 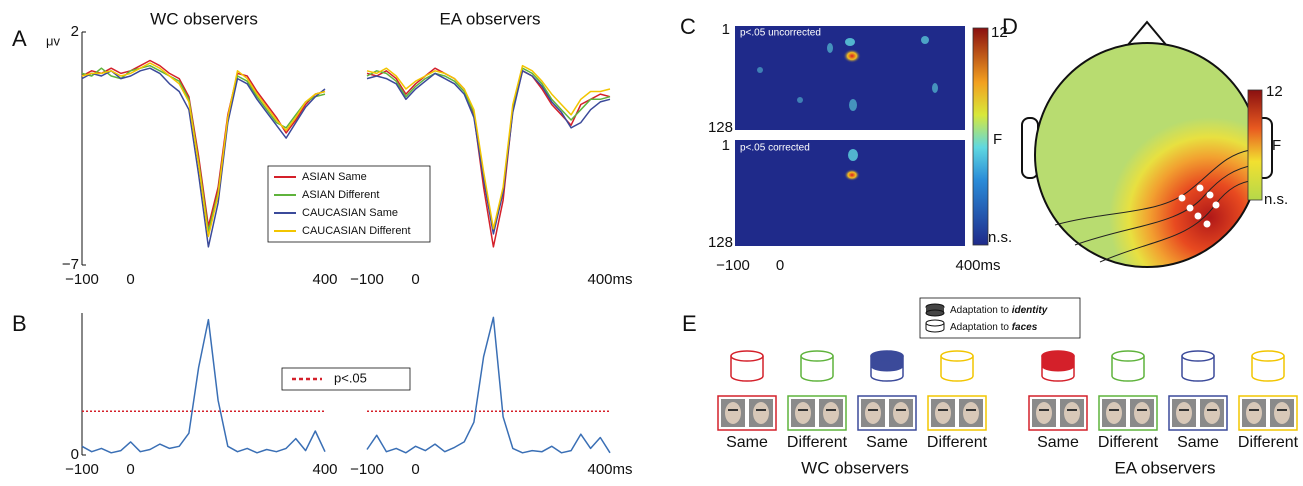 I want to click on x-label: −100, so click(x=733, y=265).